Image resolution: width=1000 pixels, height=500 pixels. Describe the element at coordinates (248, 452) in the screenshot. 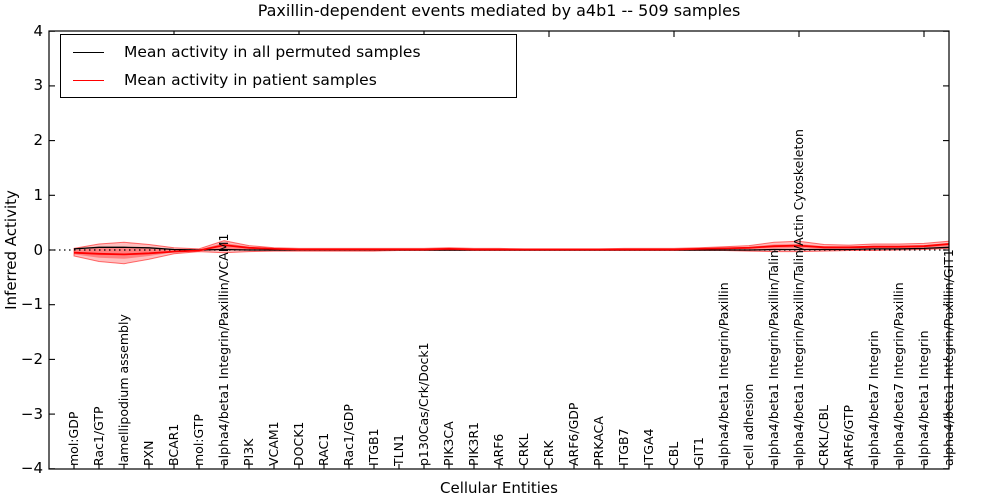

I see `x-tick-label: PI3K` at that location.